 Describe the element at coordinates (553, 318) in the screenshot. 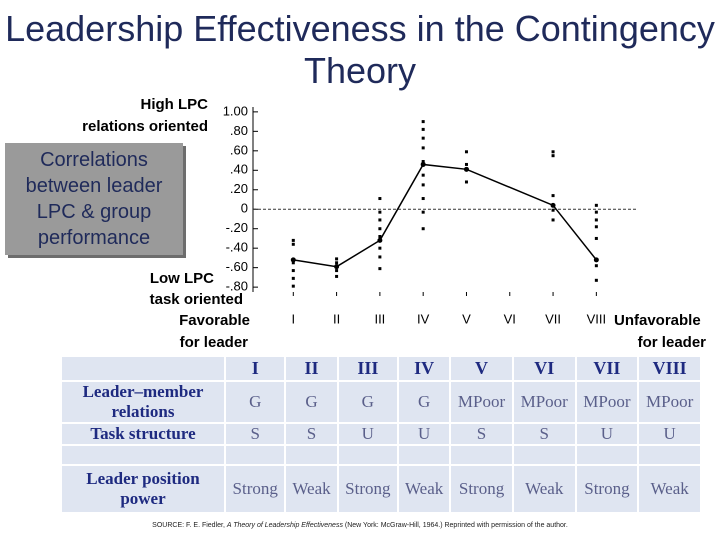

I see `x-tick-label: VII` at that location.